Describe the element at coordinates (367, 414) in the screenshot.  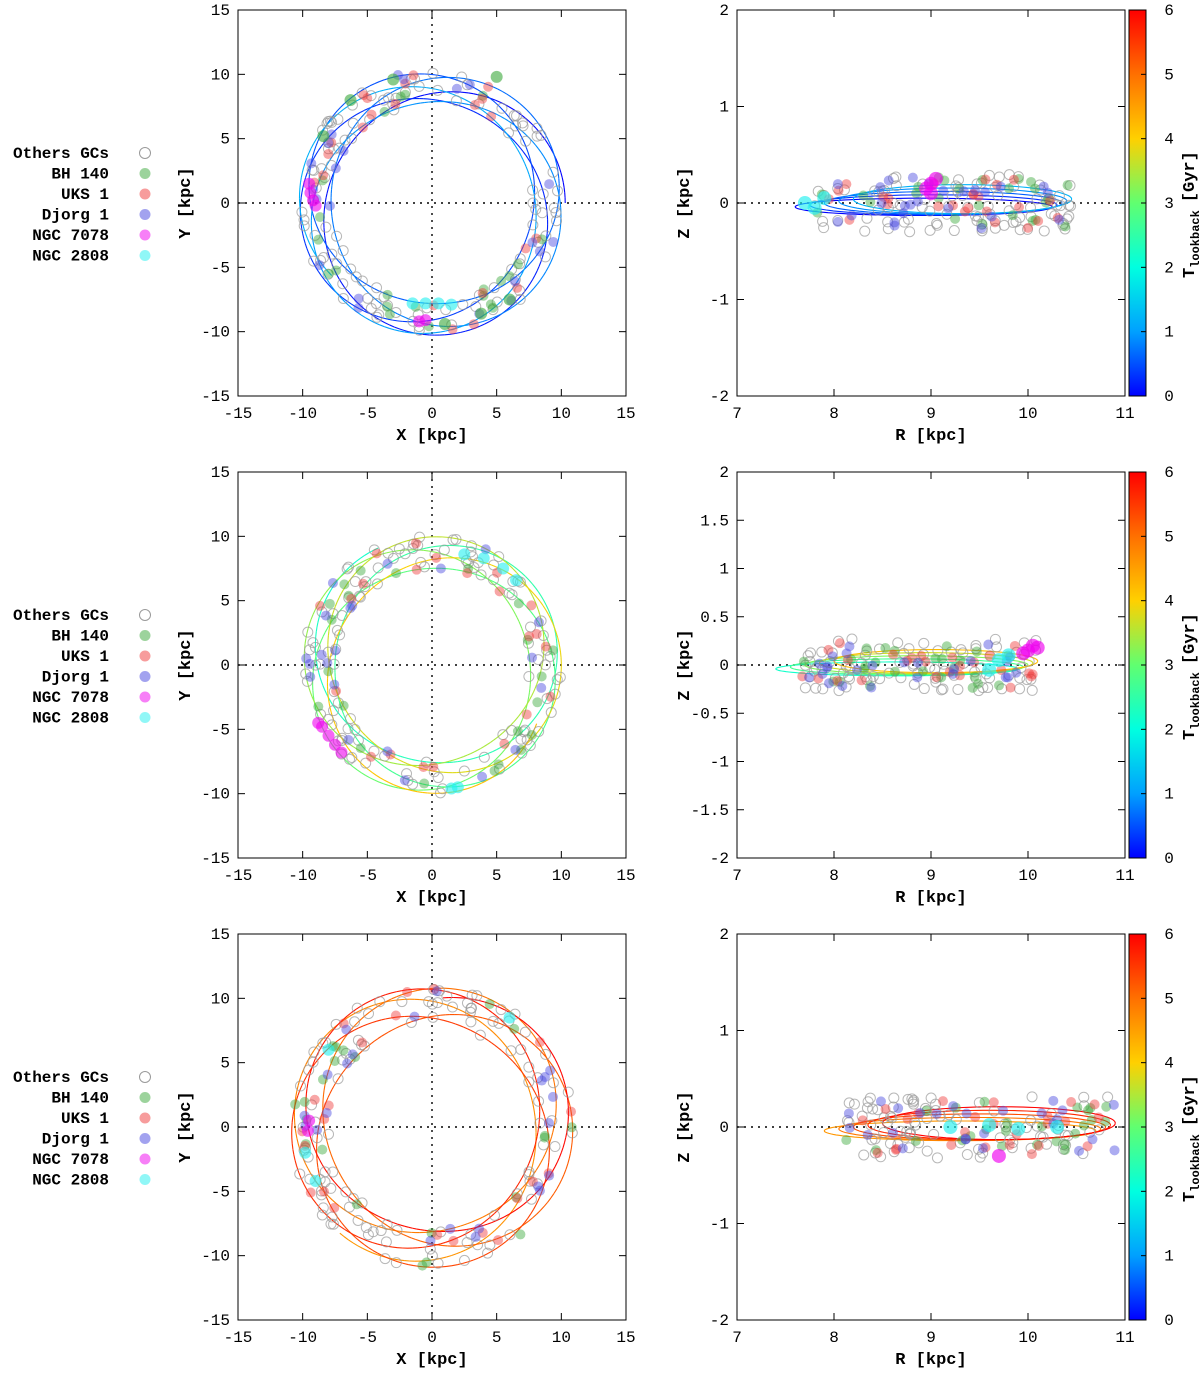
I see `x-tick-label: -5` at that location.